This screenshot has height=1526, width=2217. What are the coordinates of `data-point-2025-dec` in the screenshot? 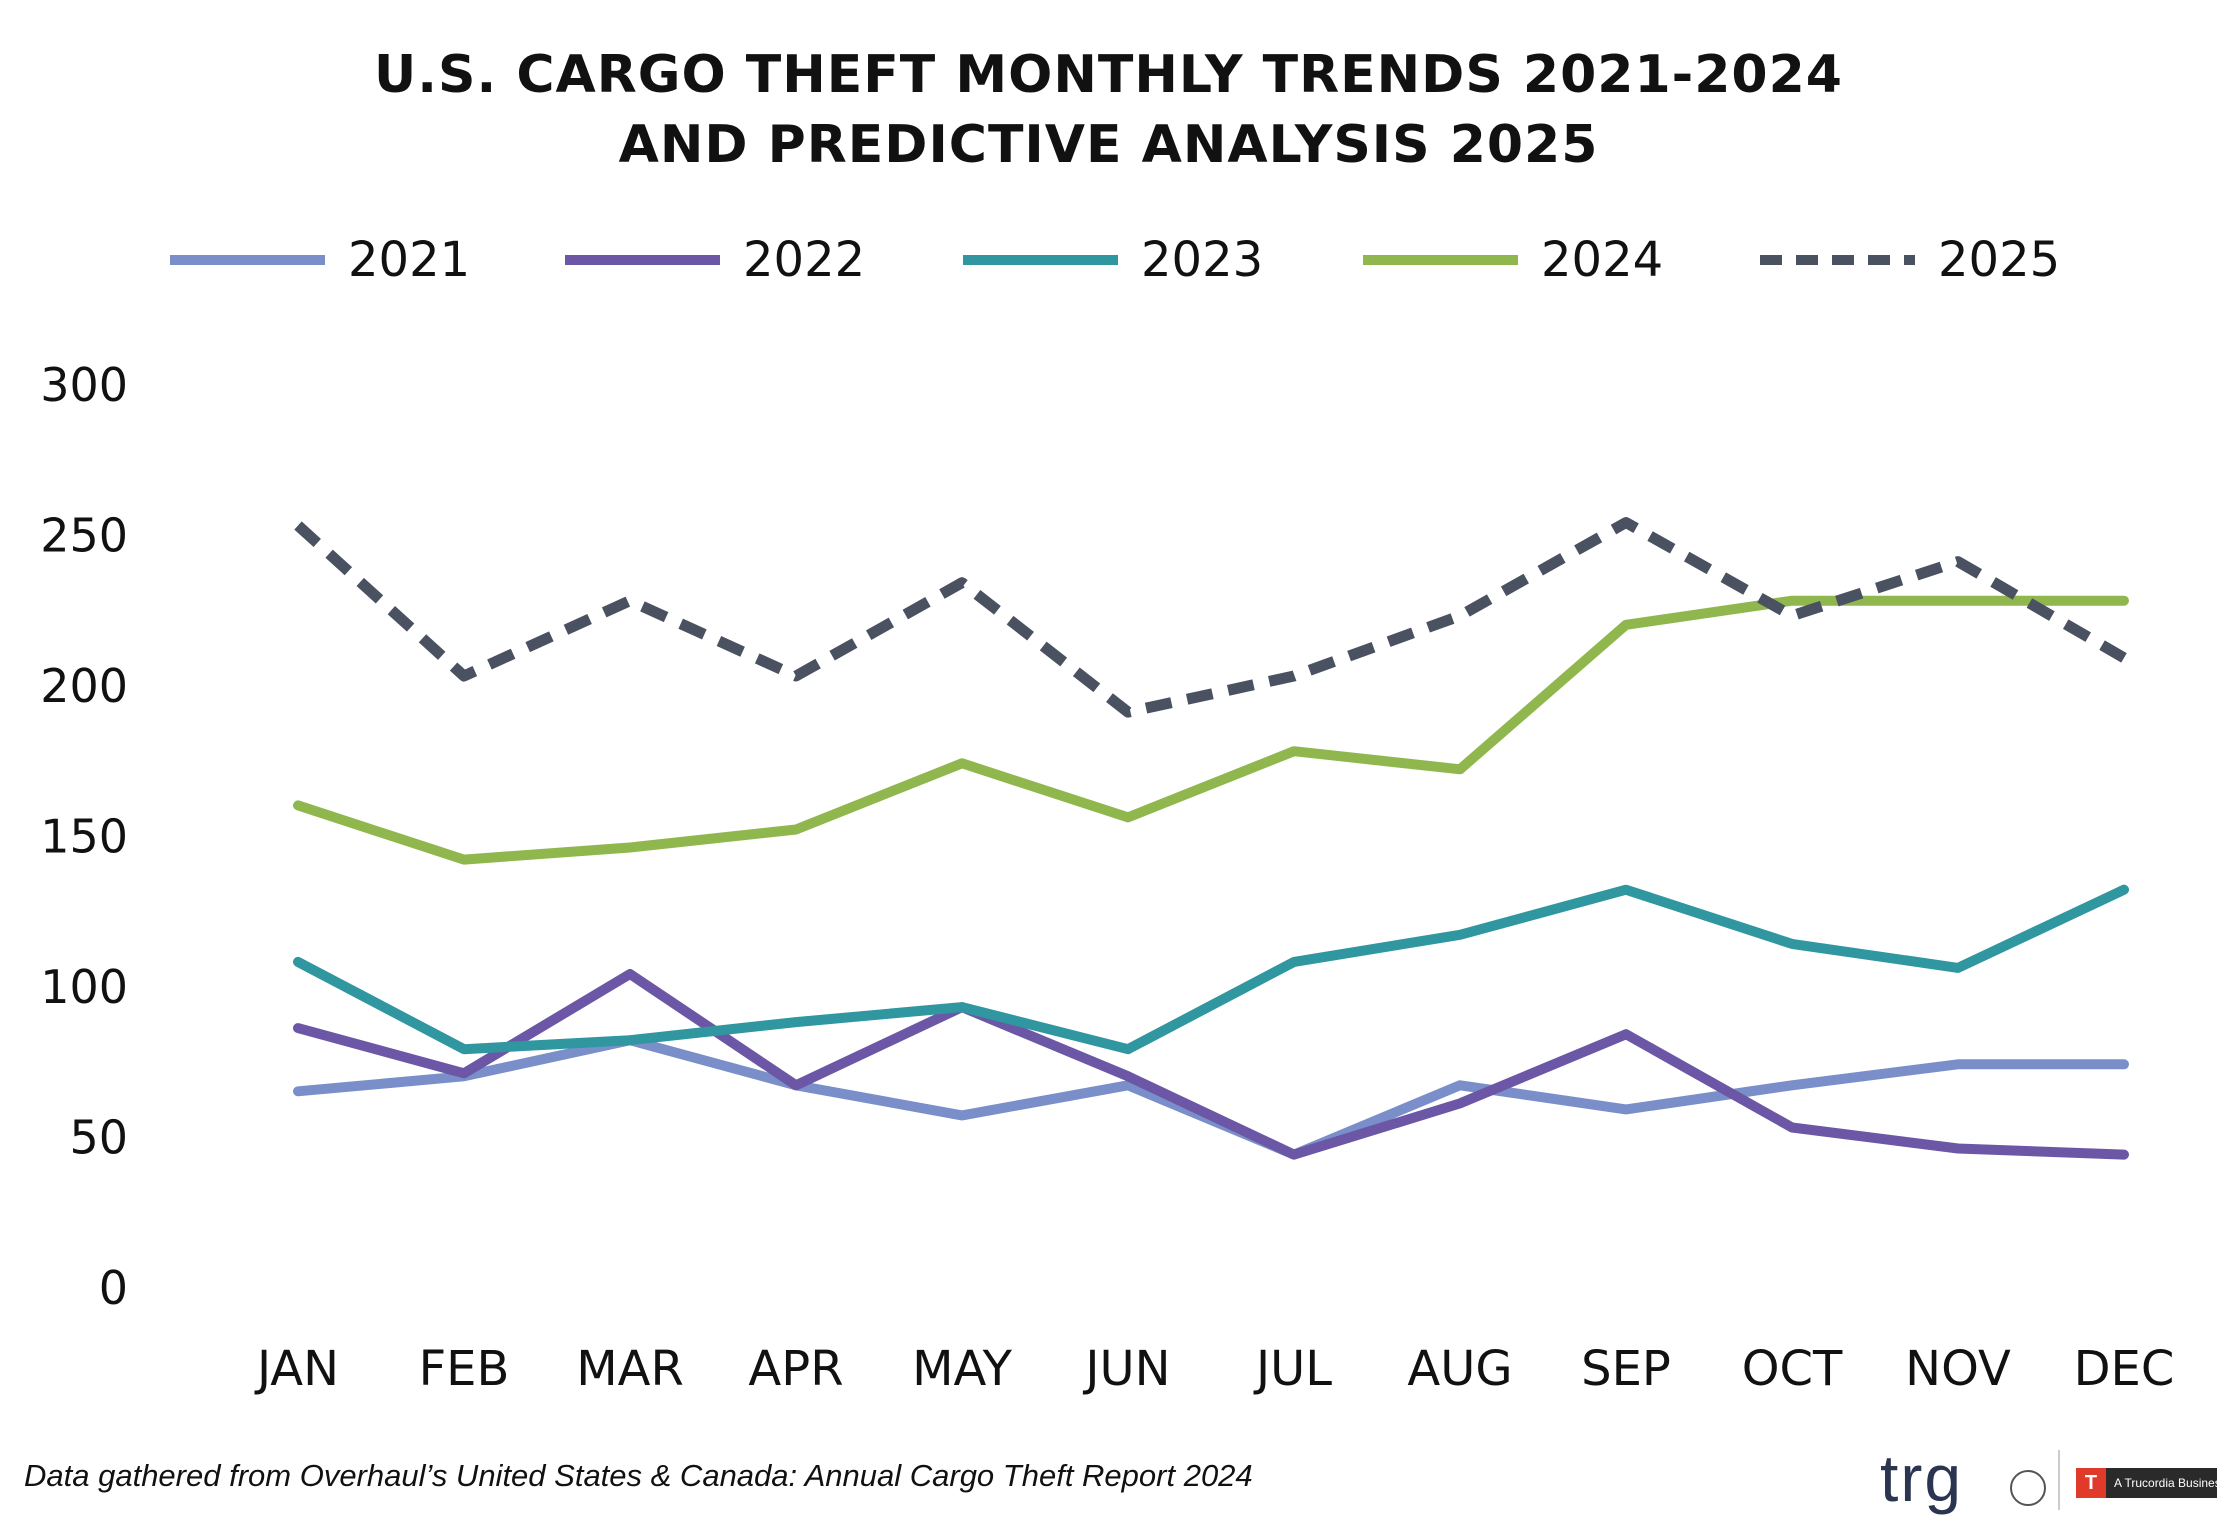 It's located at (2124, 658).